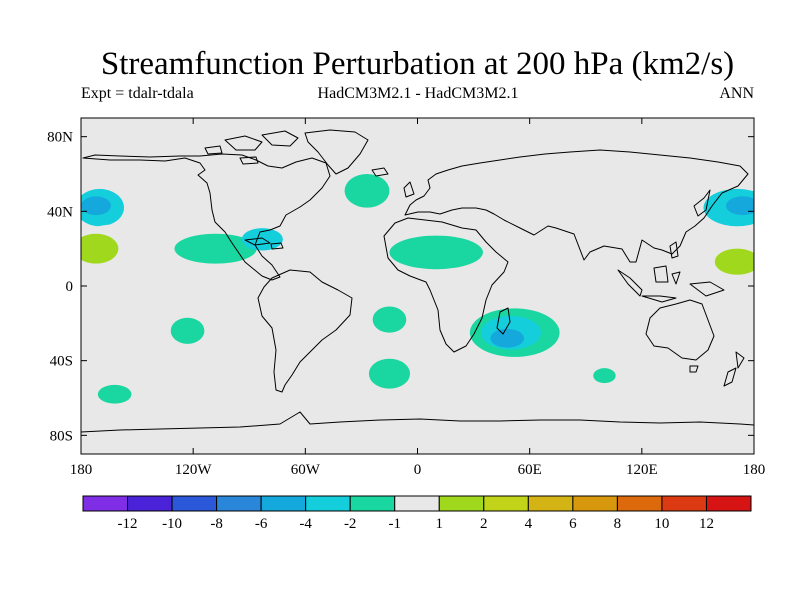  What do you see at coordinates (642, 470) in the screenshot?
I see `lon-tick-label: 120E` at bounding box center [642, 470].